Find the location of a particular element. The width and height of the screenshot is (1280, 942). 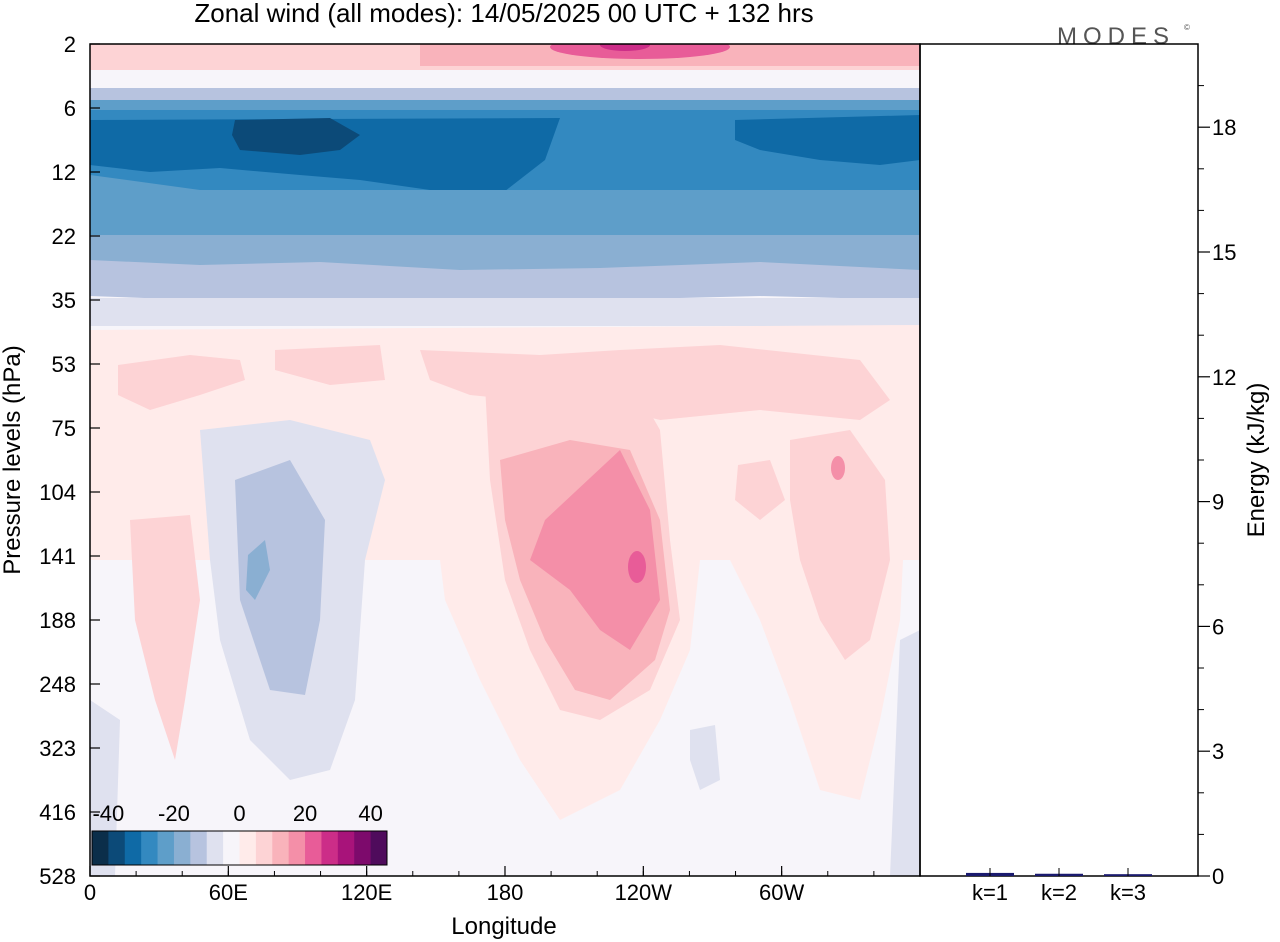

energy-tick-label: 9 is located at coordinates (1218, 502).